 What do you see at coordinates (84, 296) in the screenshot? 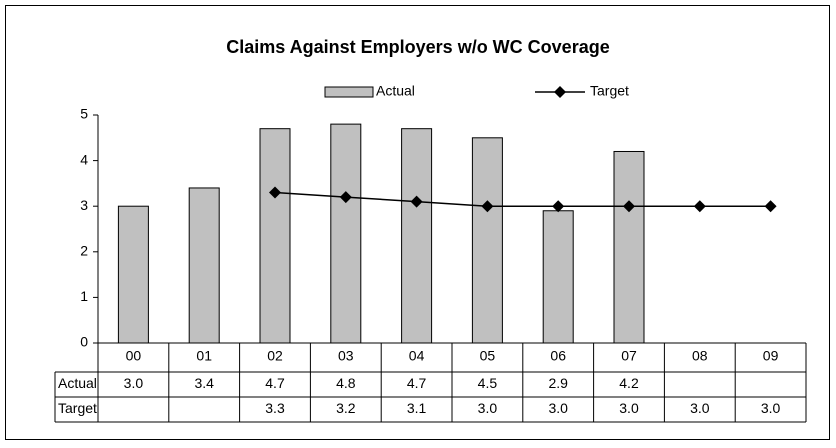
I see `y-tick-label: 1` at bounding box center [84, 296].